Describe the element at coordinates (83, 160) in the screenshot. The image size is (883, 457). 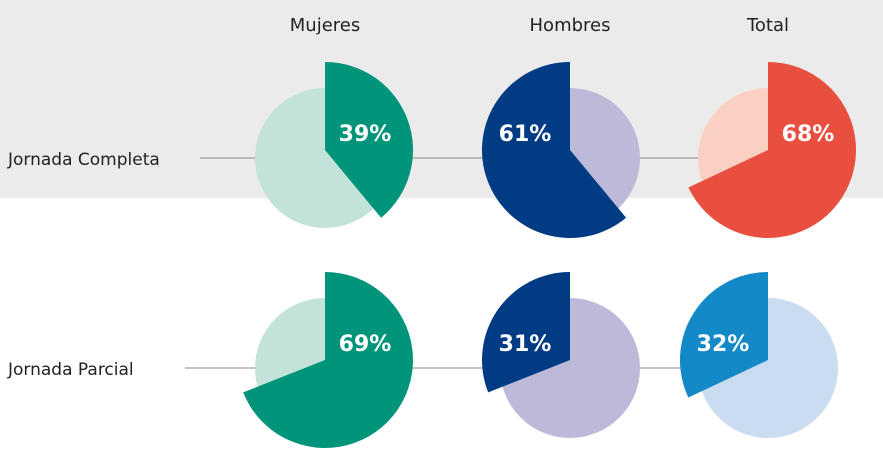
I see `row-label: Jornada Completa` at that location.